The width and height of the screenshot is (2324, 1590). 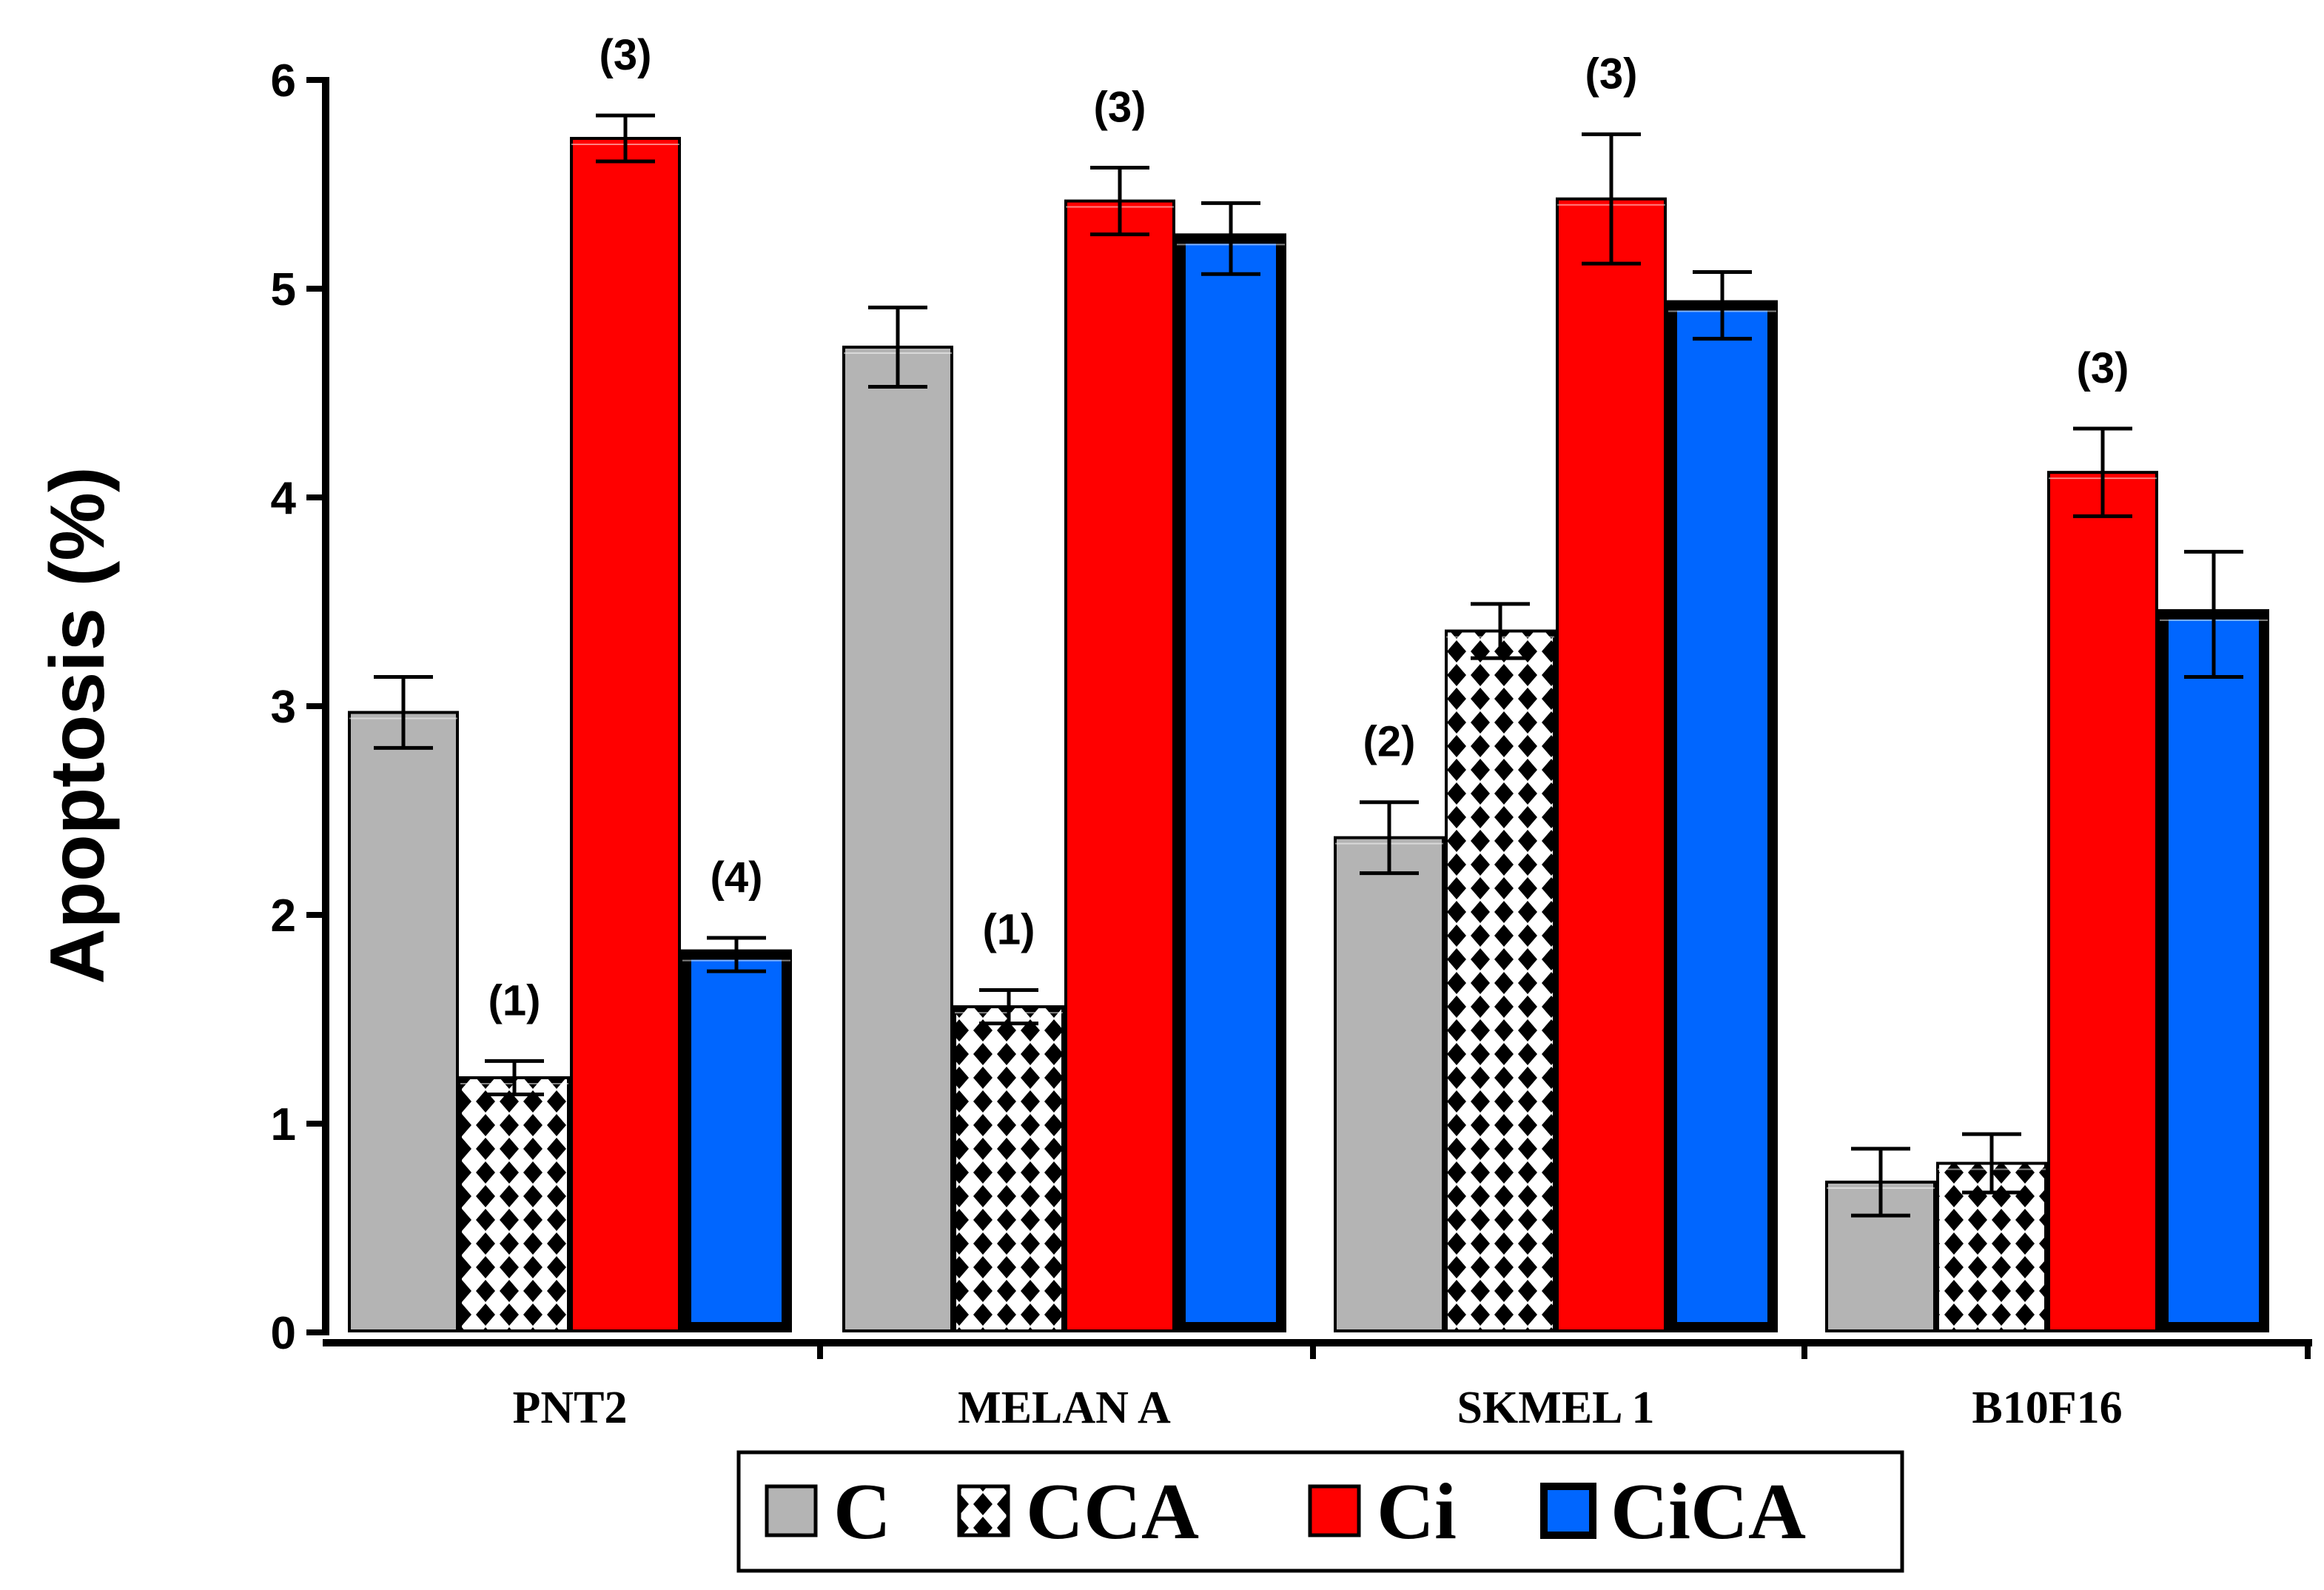 I want to click on x-tick-label: B10F16, so click(x=2047, y=1408).